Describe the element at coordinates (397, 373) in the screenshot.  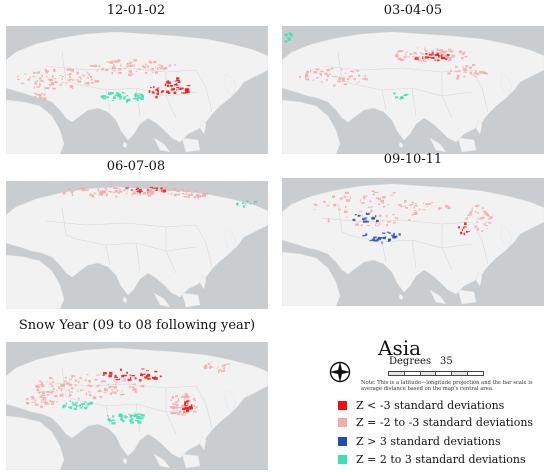
I see `scale-bar-segment` at that location.